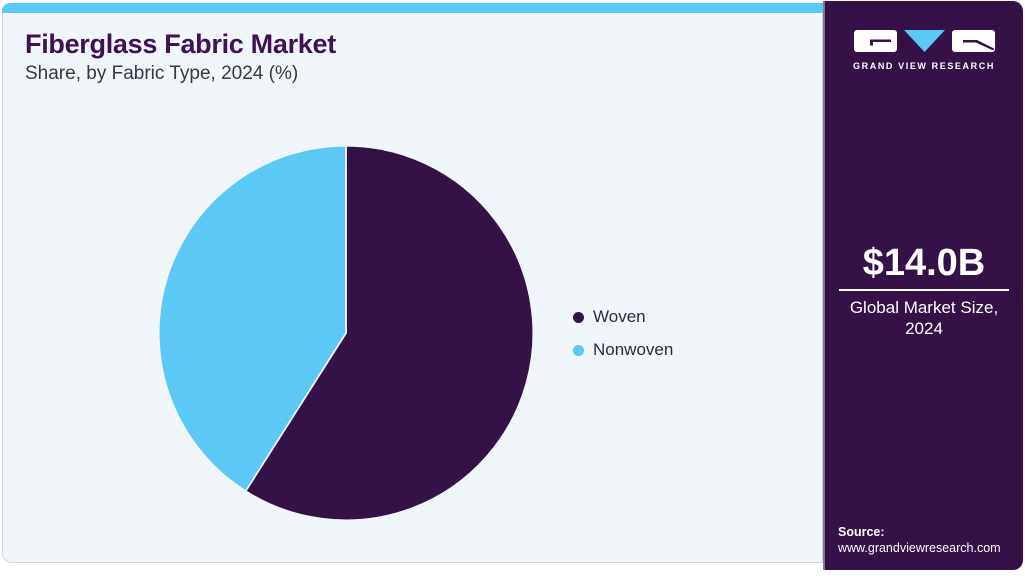  I want to click on brand-logo-marks, so click(924, 41).